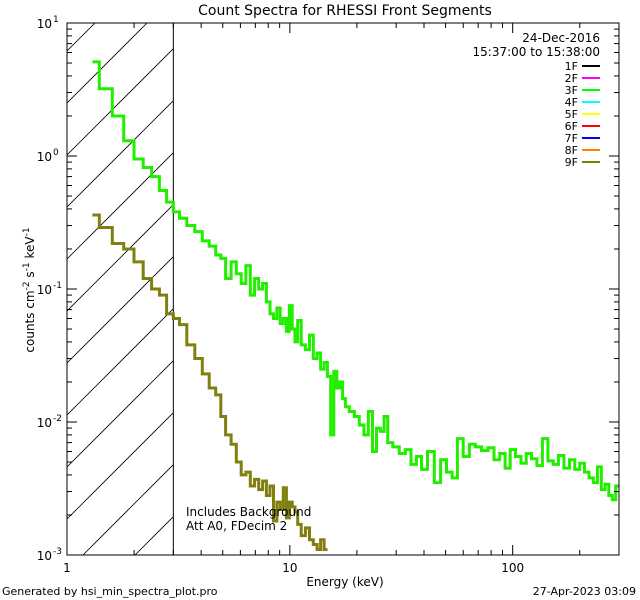 The width and height of the screenshot is (640, 600). I want to click on x-tick-label: 10, so click(289, 568).